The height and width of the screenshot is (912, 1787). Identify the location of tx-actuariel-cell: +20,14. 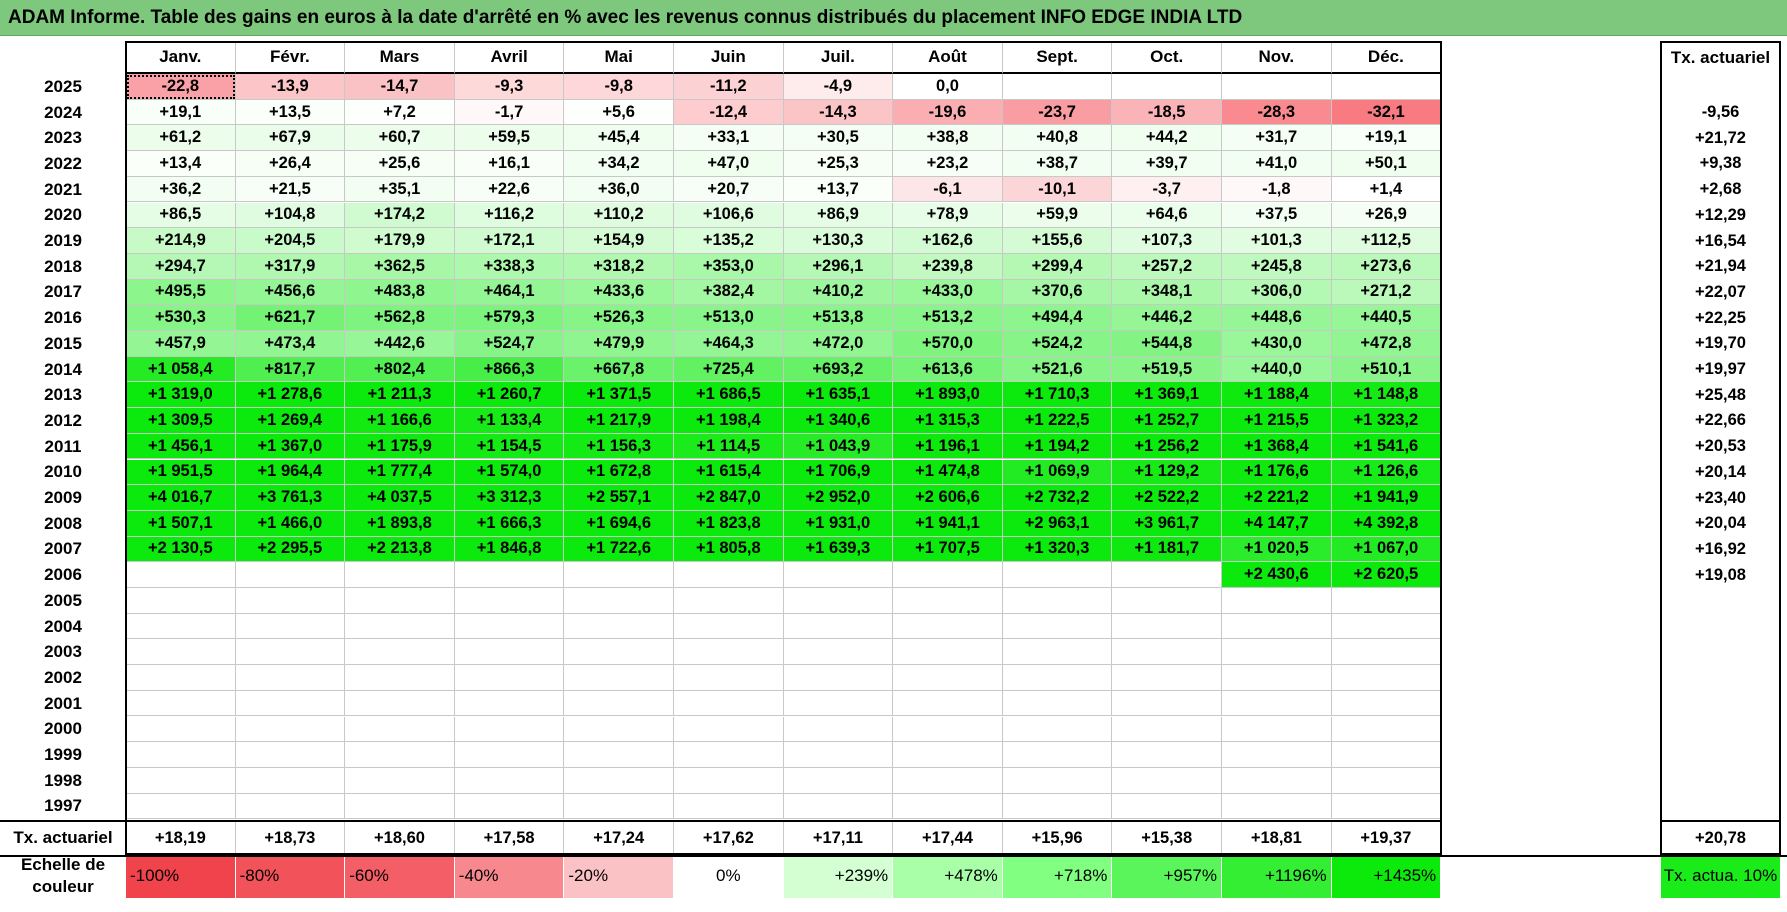
(1720, 471).